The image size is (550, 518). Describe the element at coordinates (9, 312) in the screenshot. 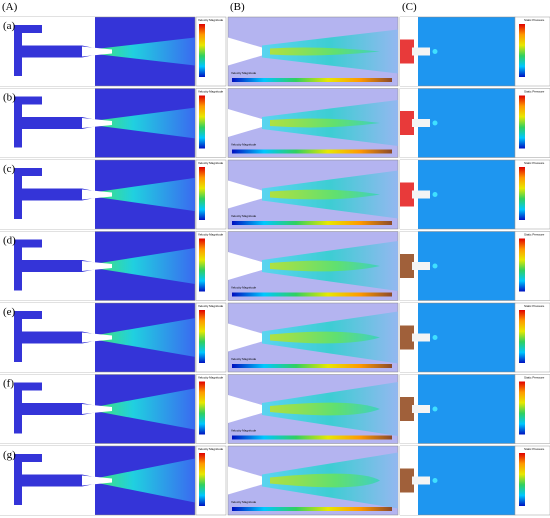

I see `row-label: (e)` at that location.